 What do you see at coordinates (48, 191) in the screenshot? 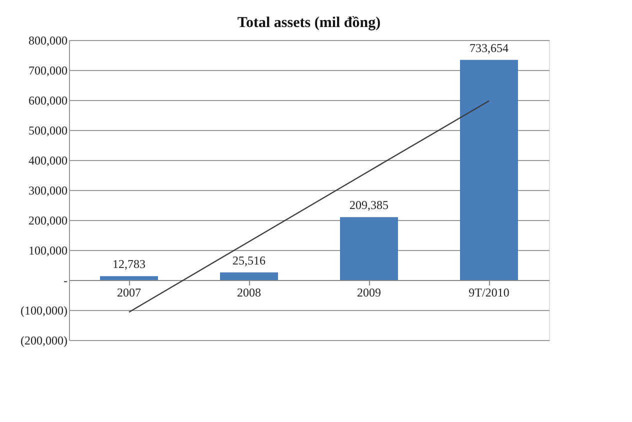
I see `text: 300,000` at bounding box center [48, 191].